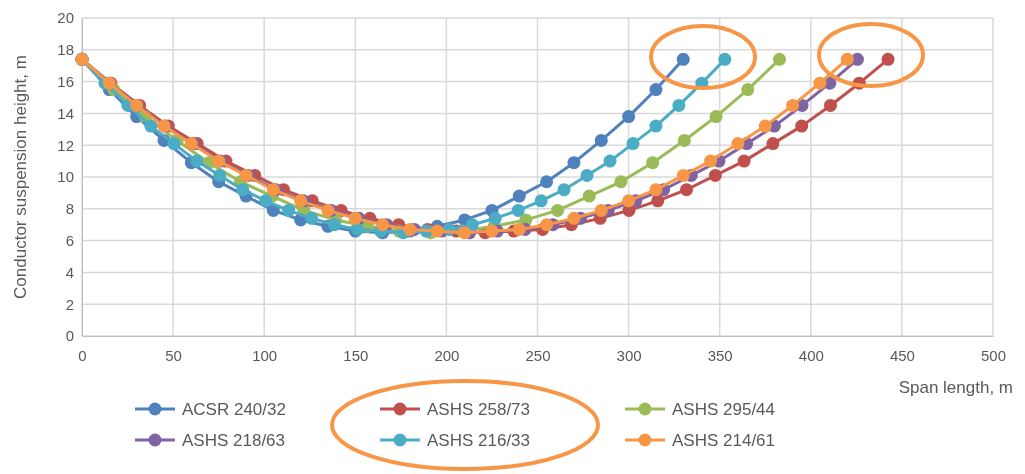 The height and width of the screenshot is (474, 1025). What do you see at coordinates (65, 177) in the screenshot?
I see `y-tick-label: 10` at bounding box center [65, 177].